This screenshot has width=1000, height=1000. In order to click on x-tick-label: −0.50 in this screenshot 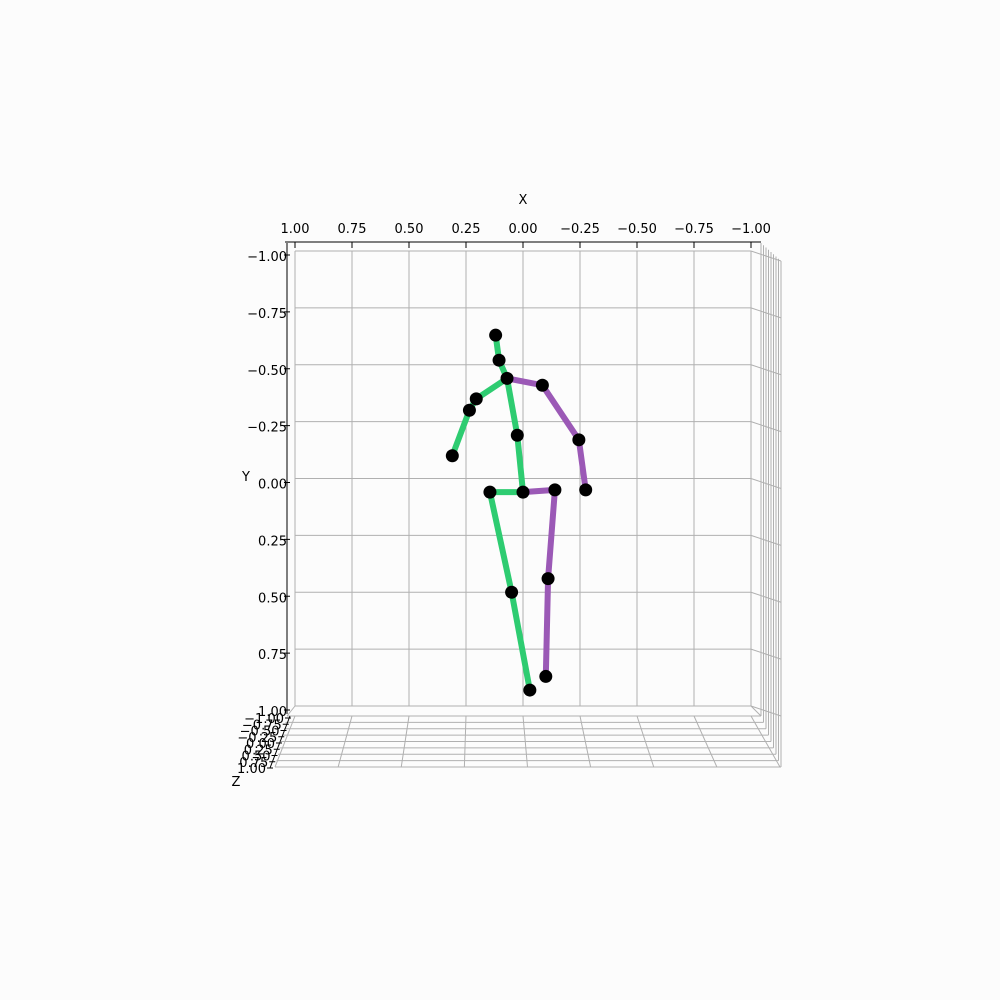, I will do `click(637, 229)`.